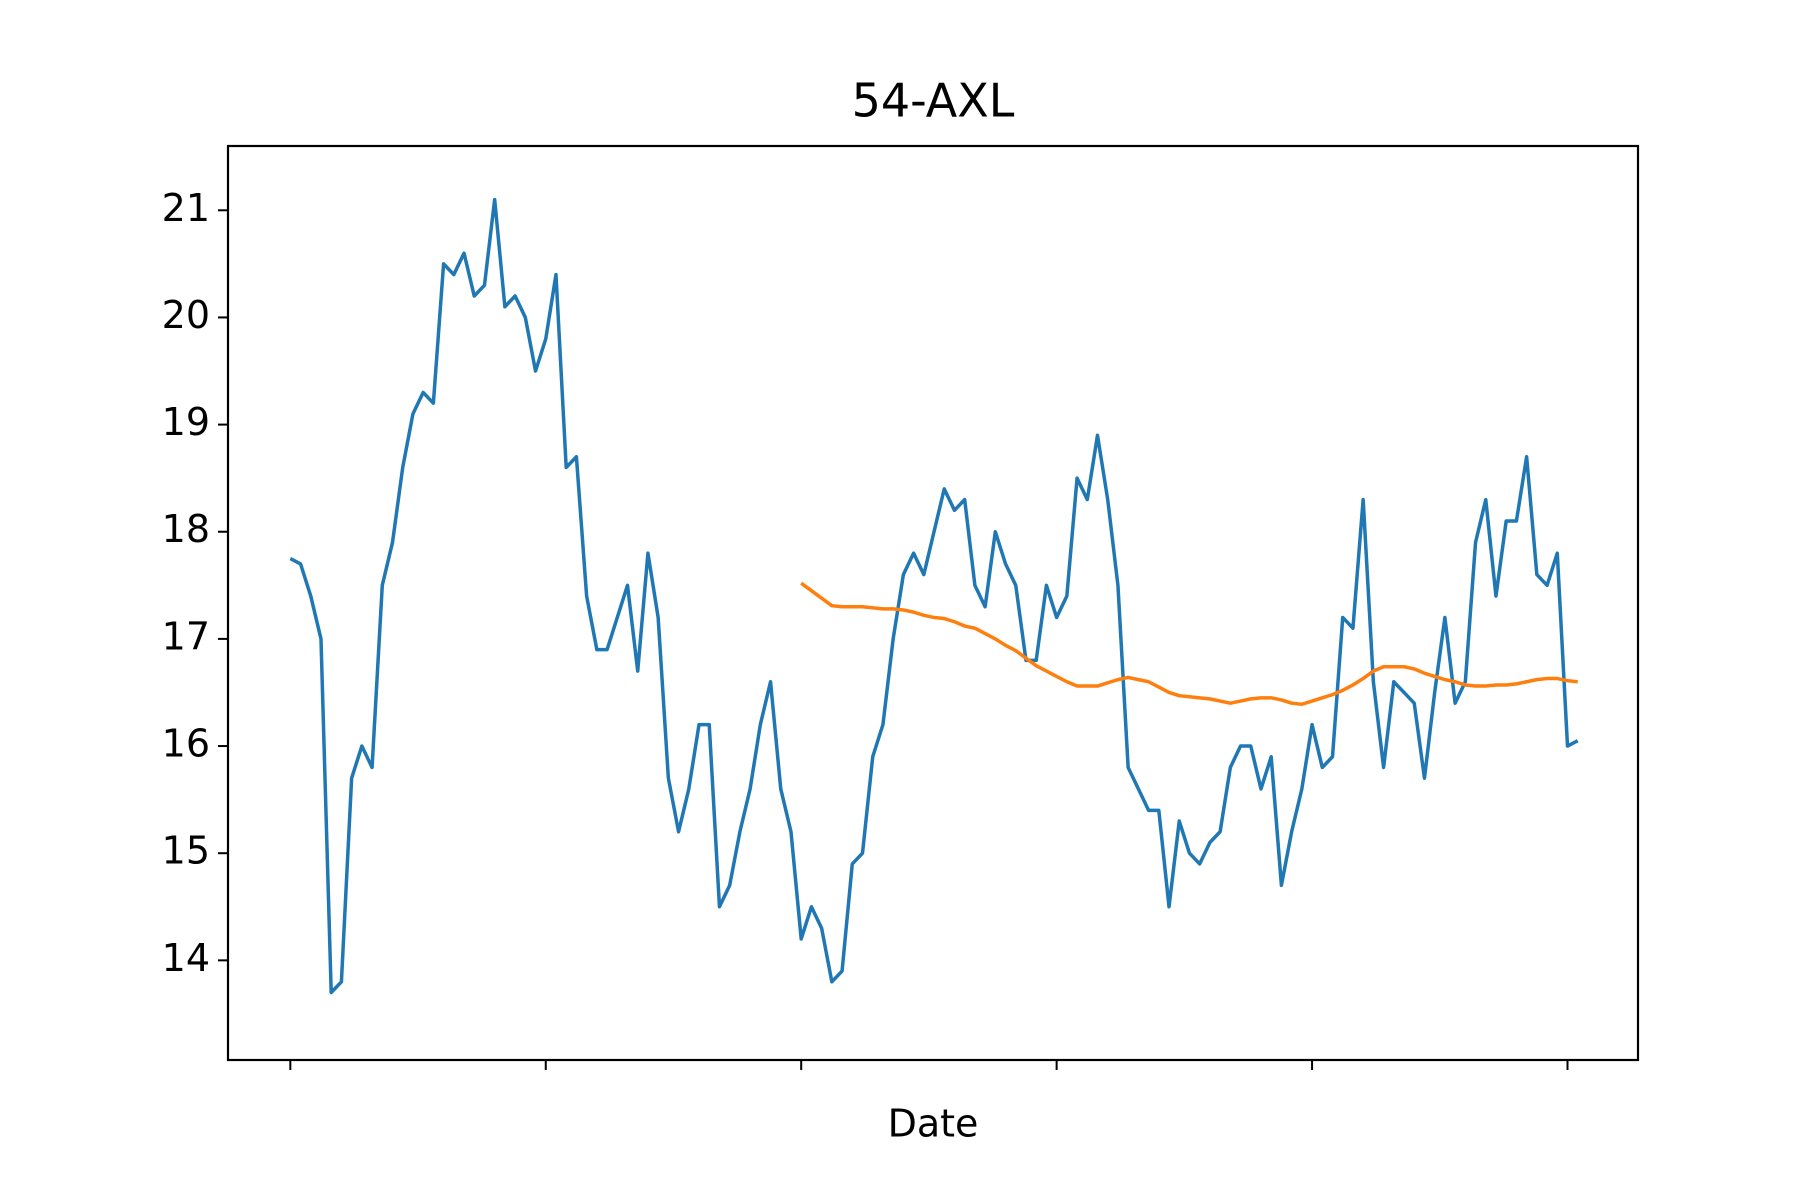 This screenshot has width=1800, height=1200. Describe the element at coordinates (186, 636) in the screenshot. I see `y-tick-label: 17` at that location.